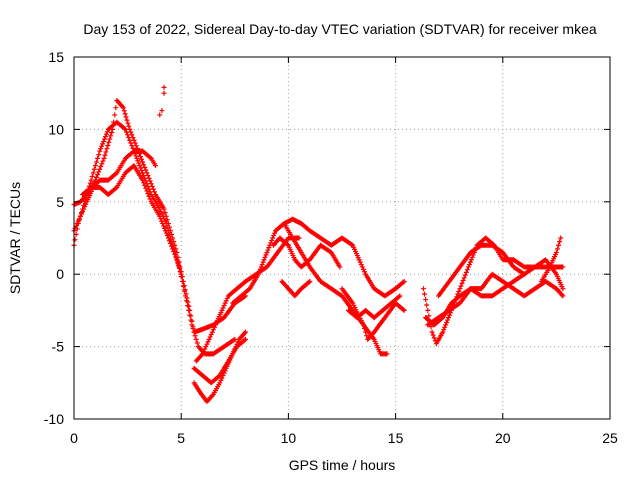  I want to click on y-tick-label: -10, so click(54, 419).